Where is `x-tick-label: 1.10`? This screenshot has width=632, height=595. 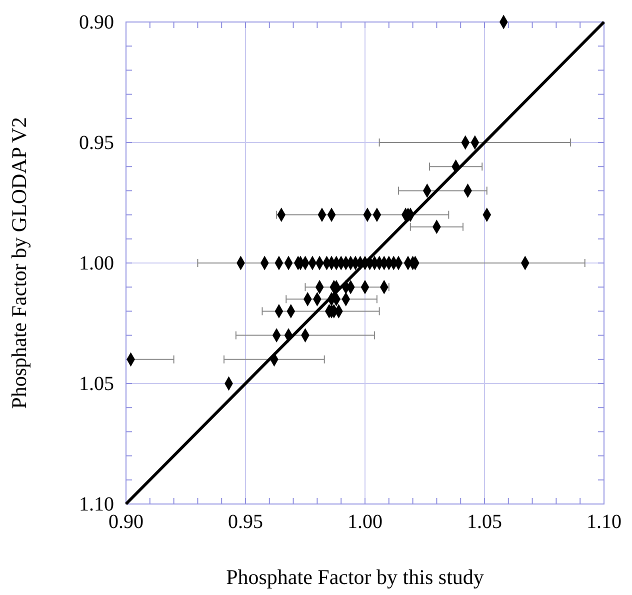 x-tick-label: 1.10 is located at coordinates (604, 522).